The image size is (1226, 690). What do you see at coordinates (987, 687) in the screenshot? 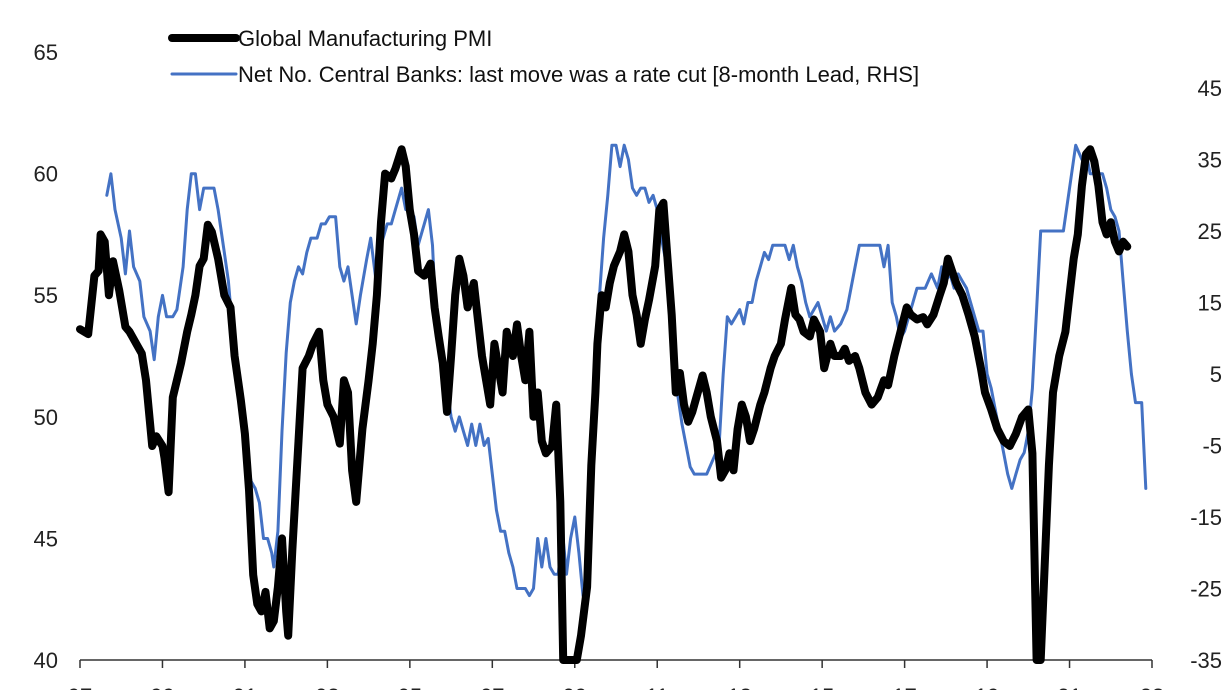
I see `x-tick-label: 19` at bounding box center [987, 687].